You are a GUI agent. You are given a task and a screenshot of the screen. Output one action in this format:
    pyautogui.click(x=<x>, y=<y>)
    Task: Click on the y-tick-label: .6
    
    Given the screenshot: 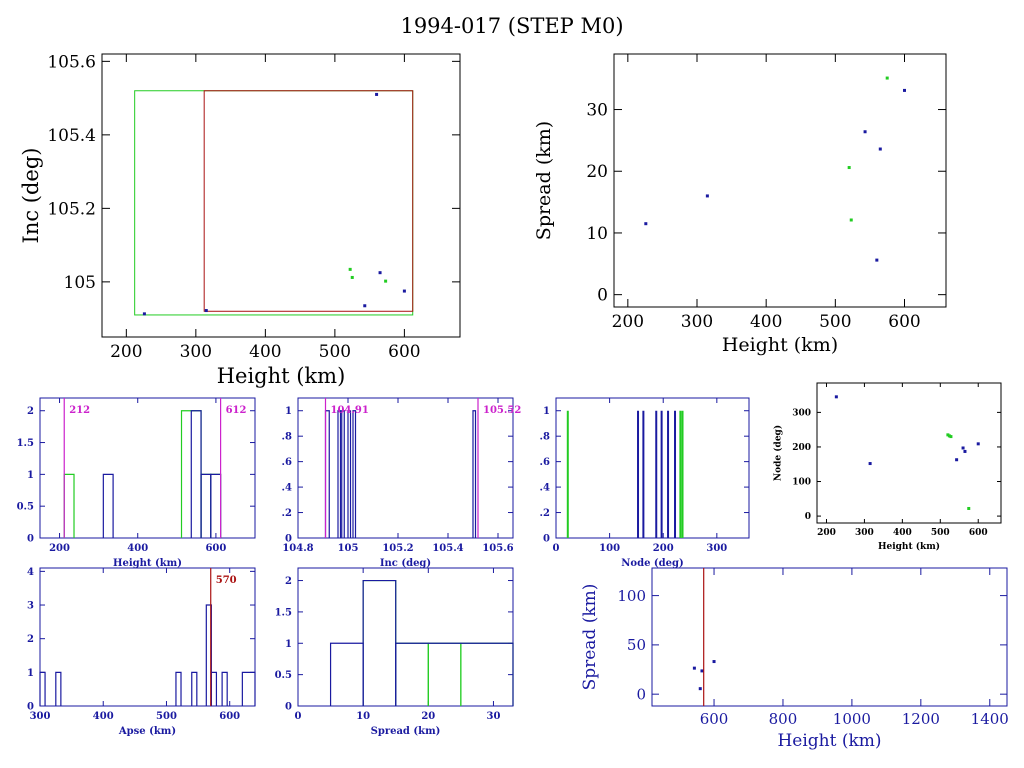 What is the action you would take?
    pyautogui.click(x=287, y=462)
    